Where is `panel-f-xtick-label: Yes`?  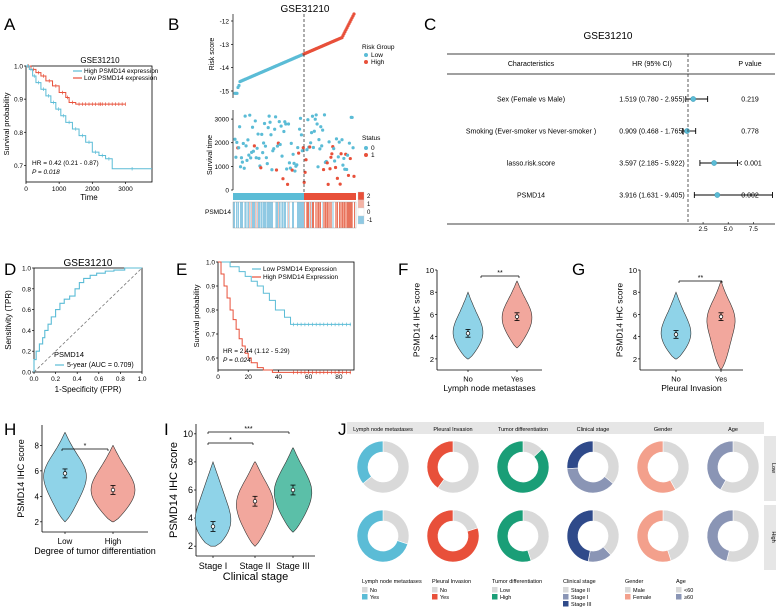
panel-f-xtick-label: Yes is located at coordinates (517, 379).